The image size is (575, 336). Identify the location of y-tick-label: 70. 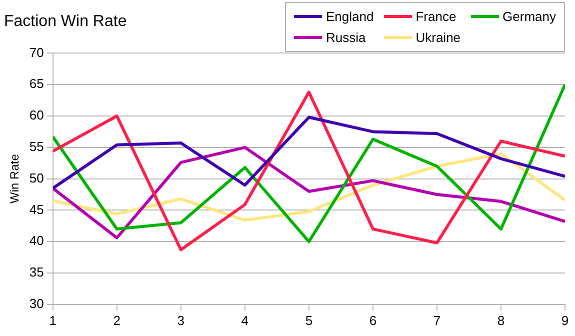
(36, 52).